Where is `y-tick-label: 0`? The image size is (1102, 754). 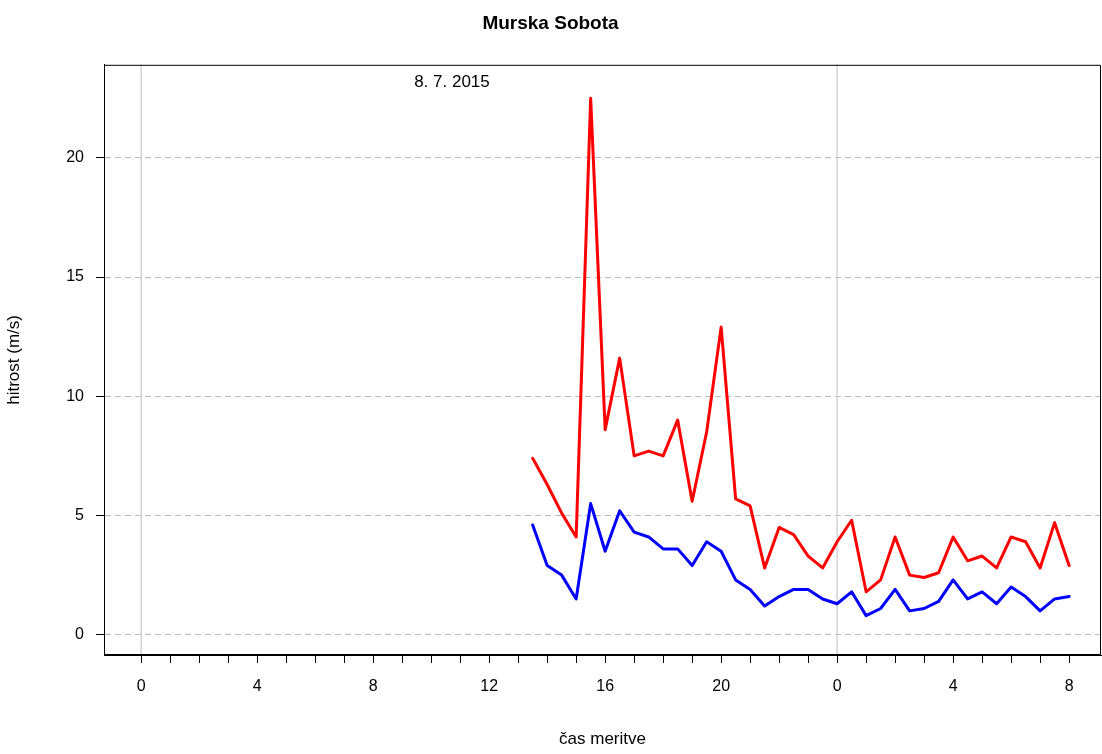
y-tick-label: 0 is located at coordinates (80, 634).